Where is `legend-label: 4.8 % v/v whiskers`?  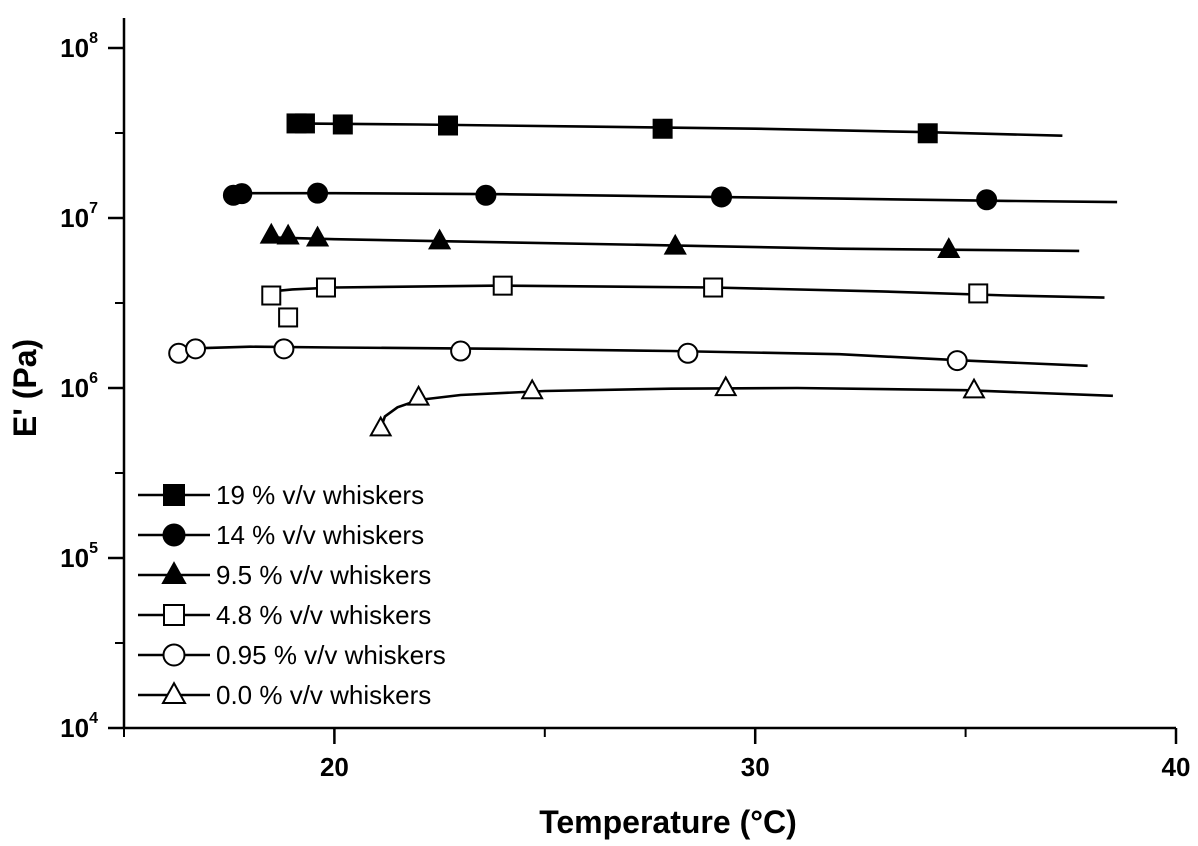
legend-label: 4.8 % v/v whiskers is located at coordinates (323, 615).